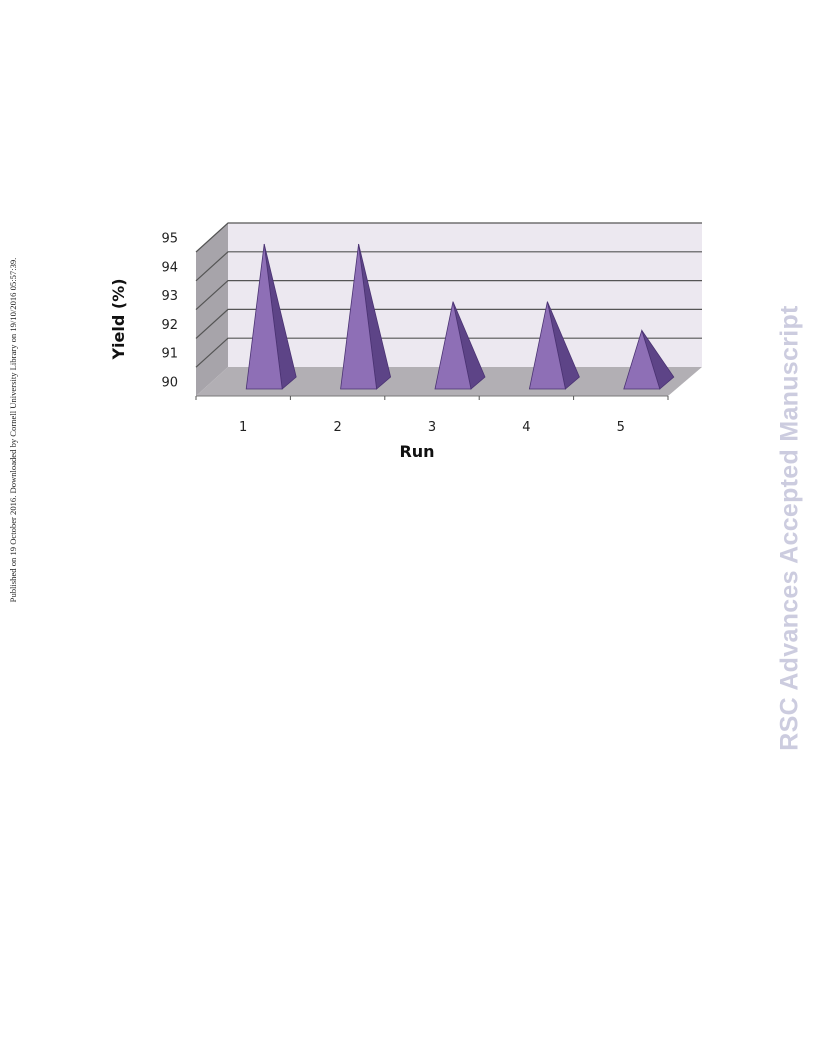  What do you see at coordinates (243, 427) in the screenshot?
I see `x-tick-label: 1` at bounding box center [243, 427].